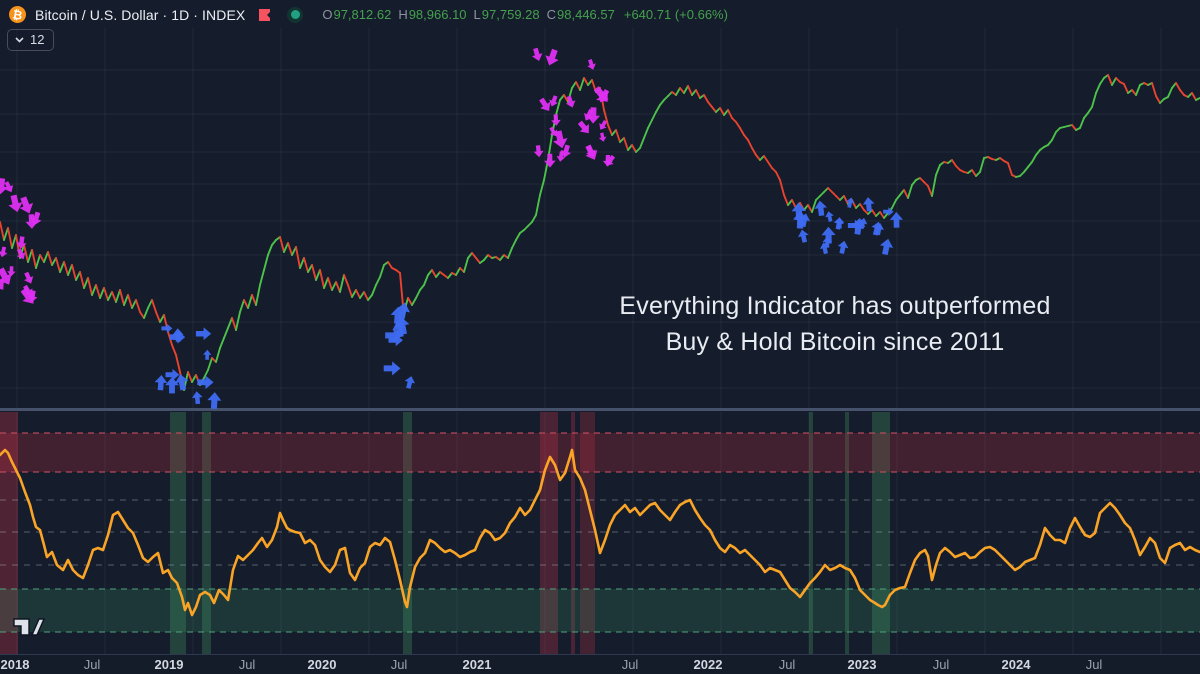 Image resolution: width=1200 pixels, height=674 pixels. Describe the element at coordinates (510, 14) in the screenshot. I see `low-value: 97,759.28` at that location.